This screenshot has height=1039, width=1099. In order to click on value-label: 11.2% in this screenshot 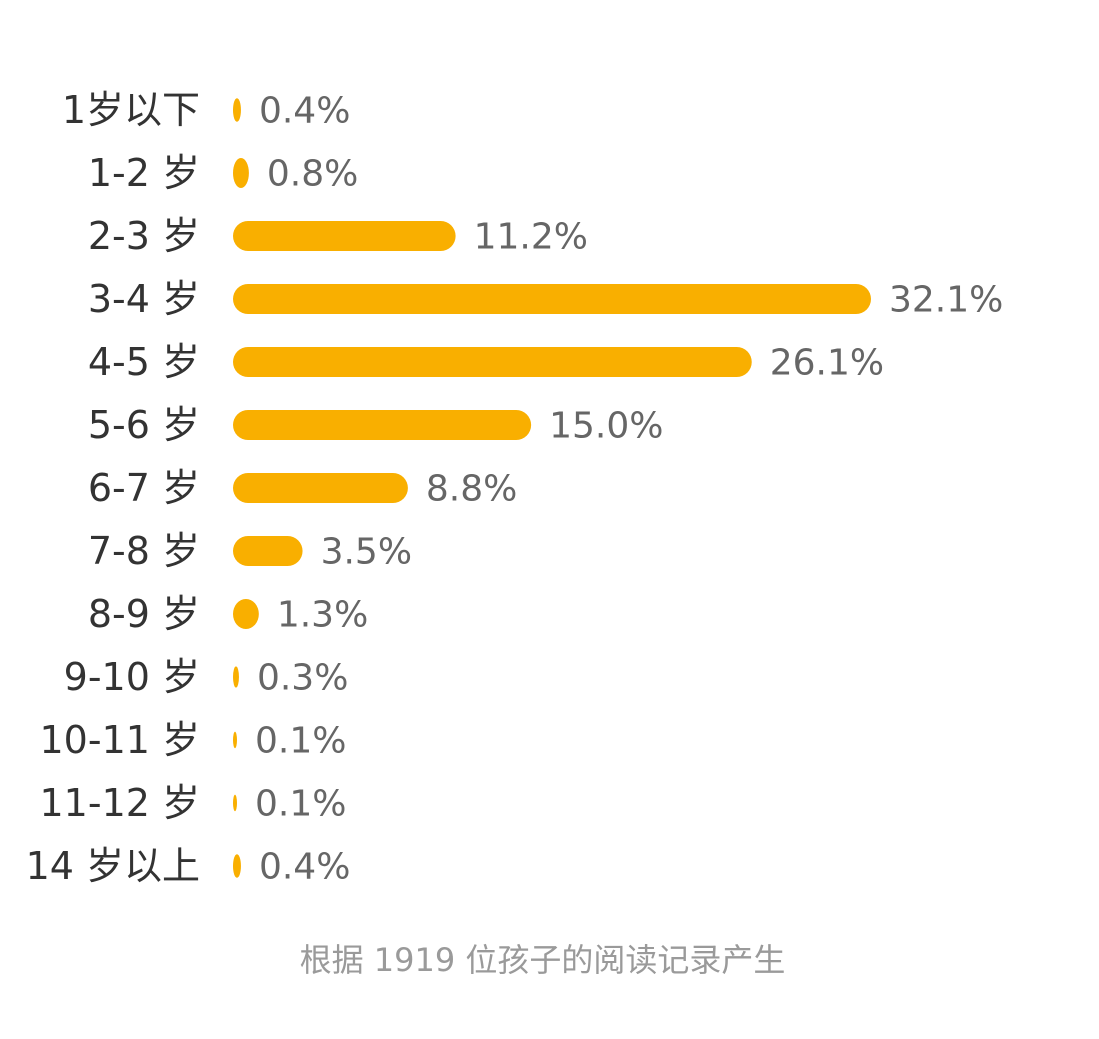, I will do `click(531, 237)`.